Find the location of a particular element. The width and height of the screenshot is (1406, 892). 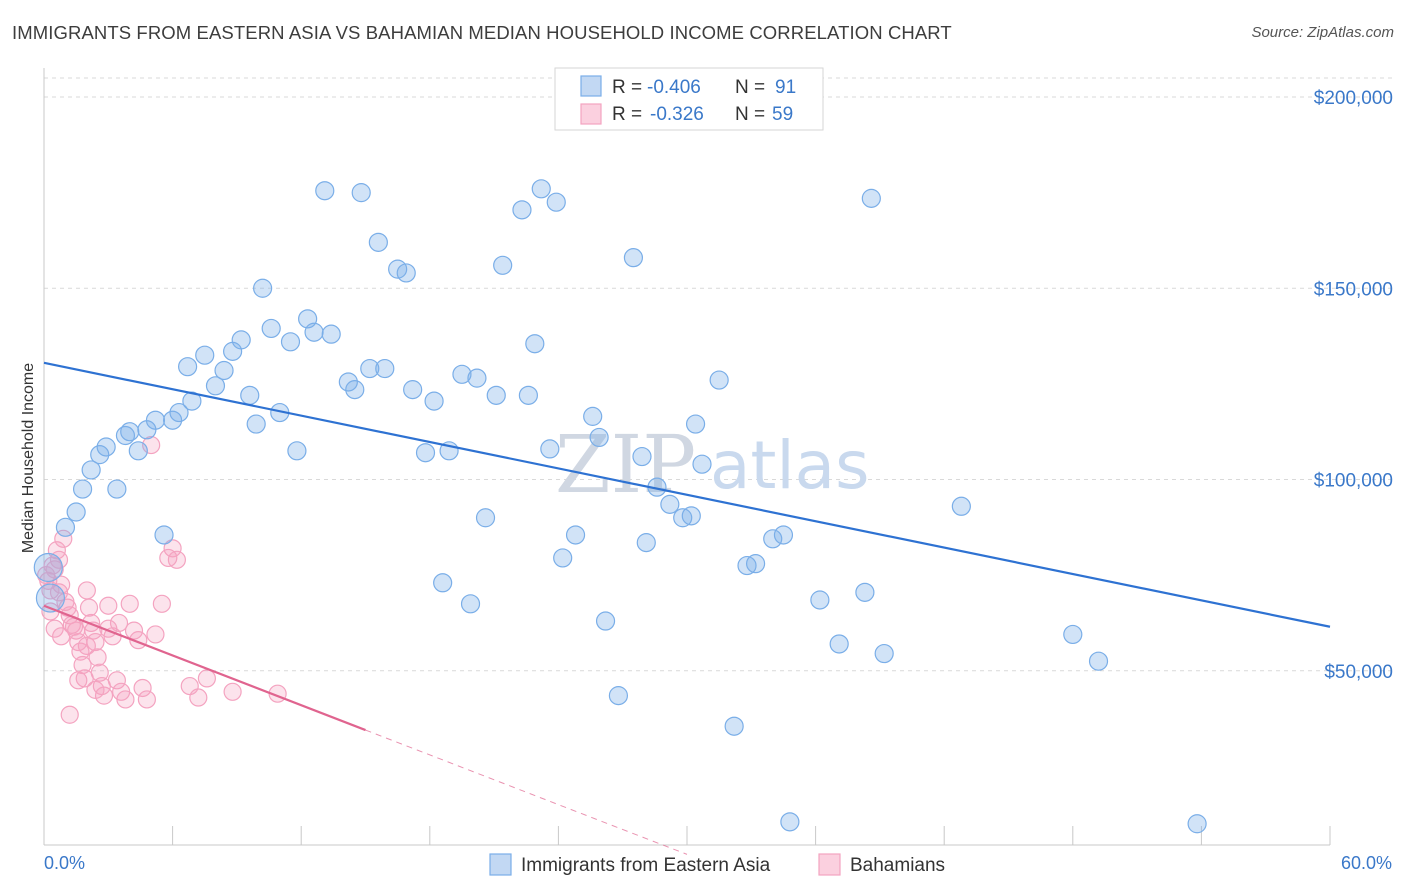

y-tick-label-1: $100,000 is located at coordinates (1353, 481).